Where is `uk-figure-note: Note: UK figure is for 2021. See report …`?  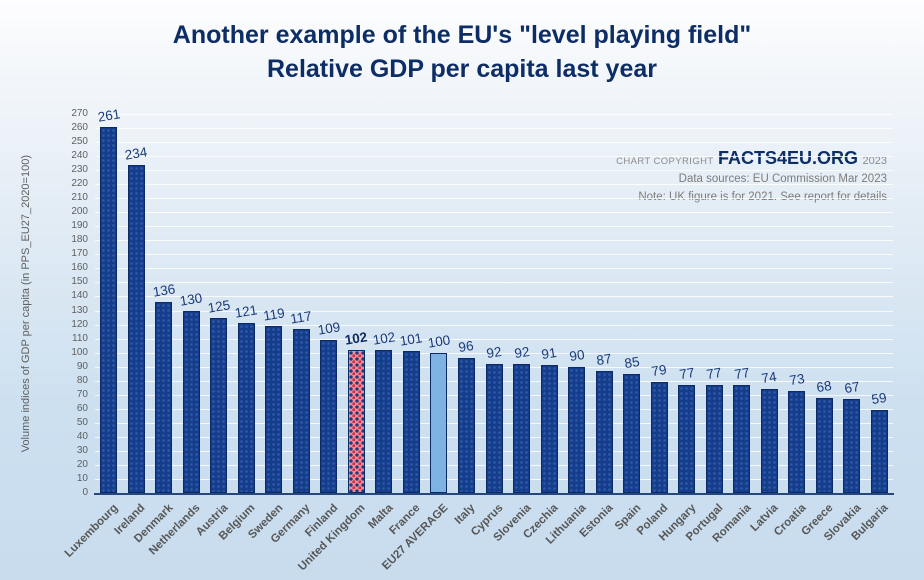
uk-figure-note: Note: UK figure is for 2021. See report … is located at coordinates (762, 197).